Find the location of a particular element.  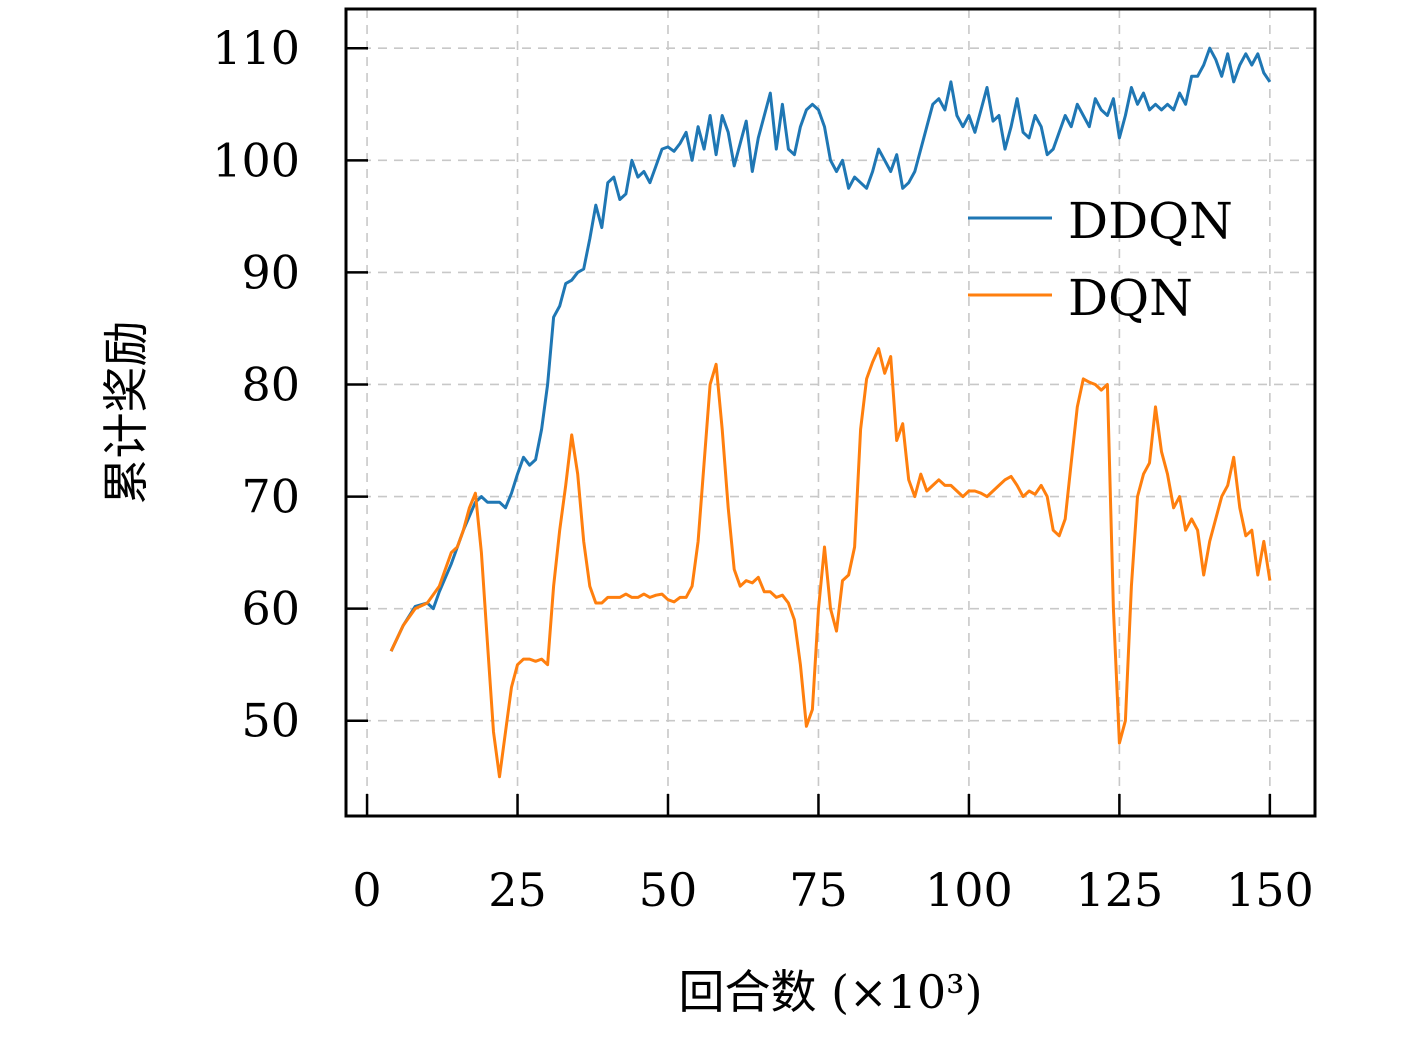

y-tick-label: 80 is located at coordinates (270, 384).